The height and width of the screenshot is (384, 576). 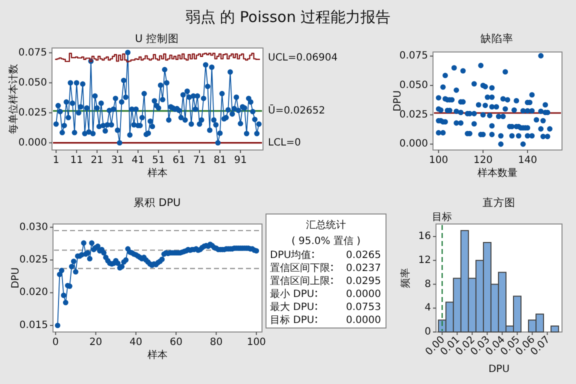 I want to click on ref-line-label: LCL=0, so click(x=284, y=142).